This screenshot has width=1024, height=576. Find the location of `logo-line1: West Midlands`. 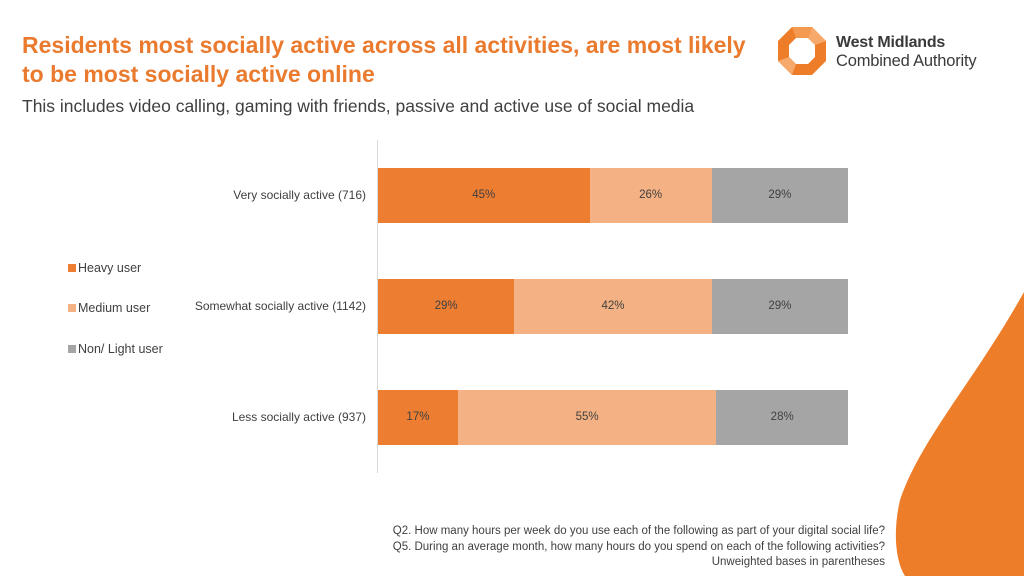

logo-line1: West Midlands is located at coordinates (891, 42).